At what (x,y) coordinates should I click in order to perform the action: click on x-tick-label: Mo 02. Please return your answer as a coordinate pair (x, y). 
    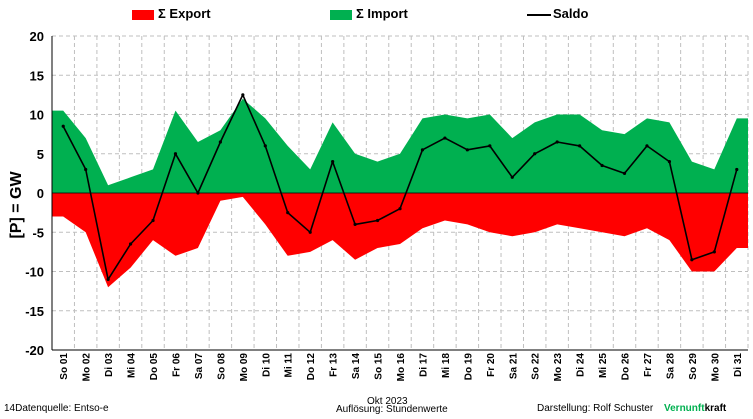
    Looking at the image, I should click on (87, 367).